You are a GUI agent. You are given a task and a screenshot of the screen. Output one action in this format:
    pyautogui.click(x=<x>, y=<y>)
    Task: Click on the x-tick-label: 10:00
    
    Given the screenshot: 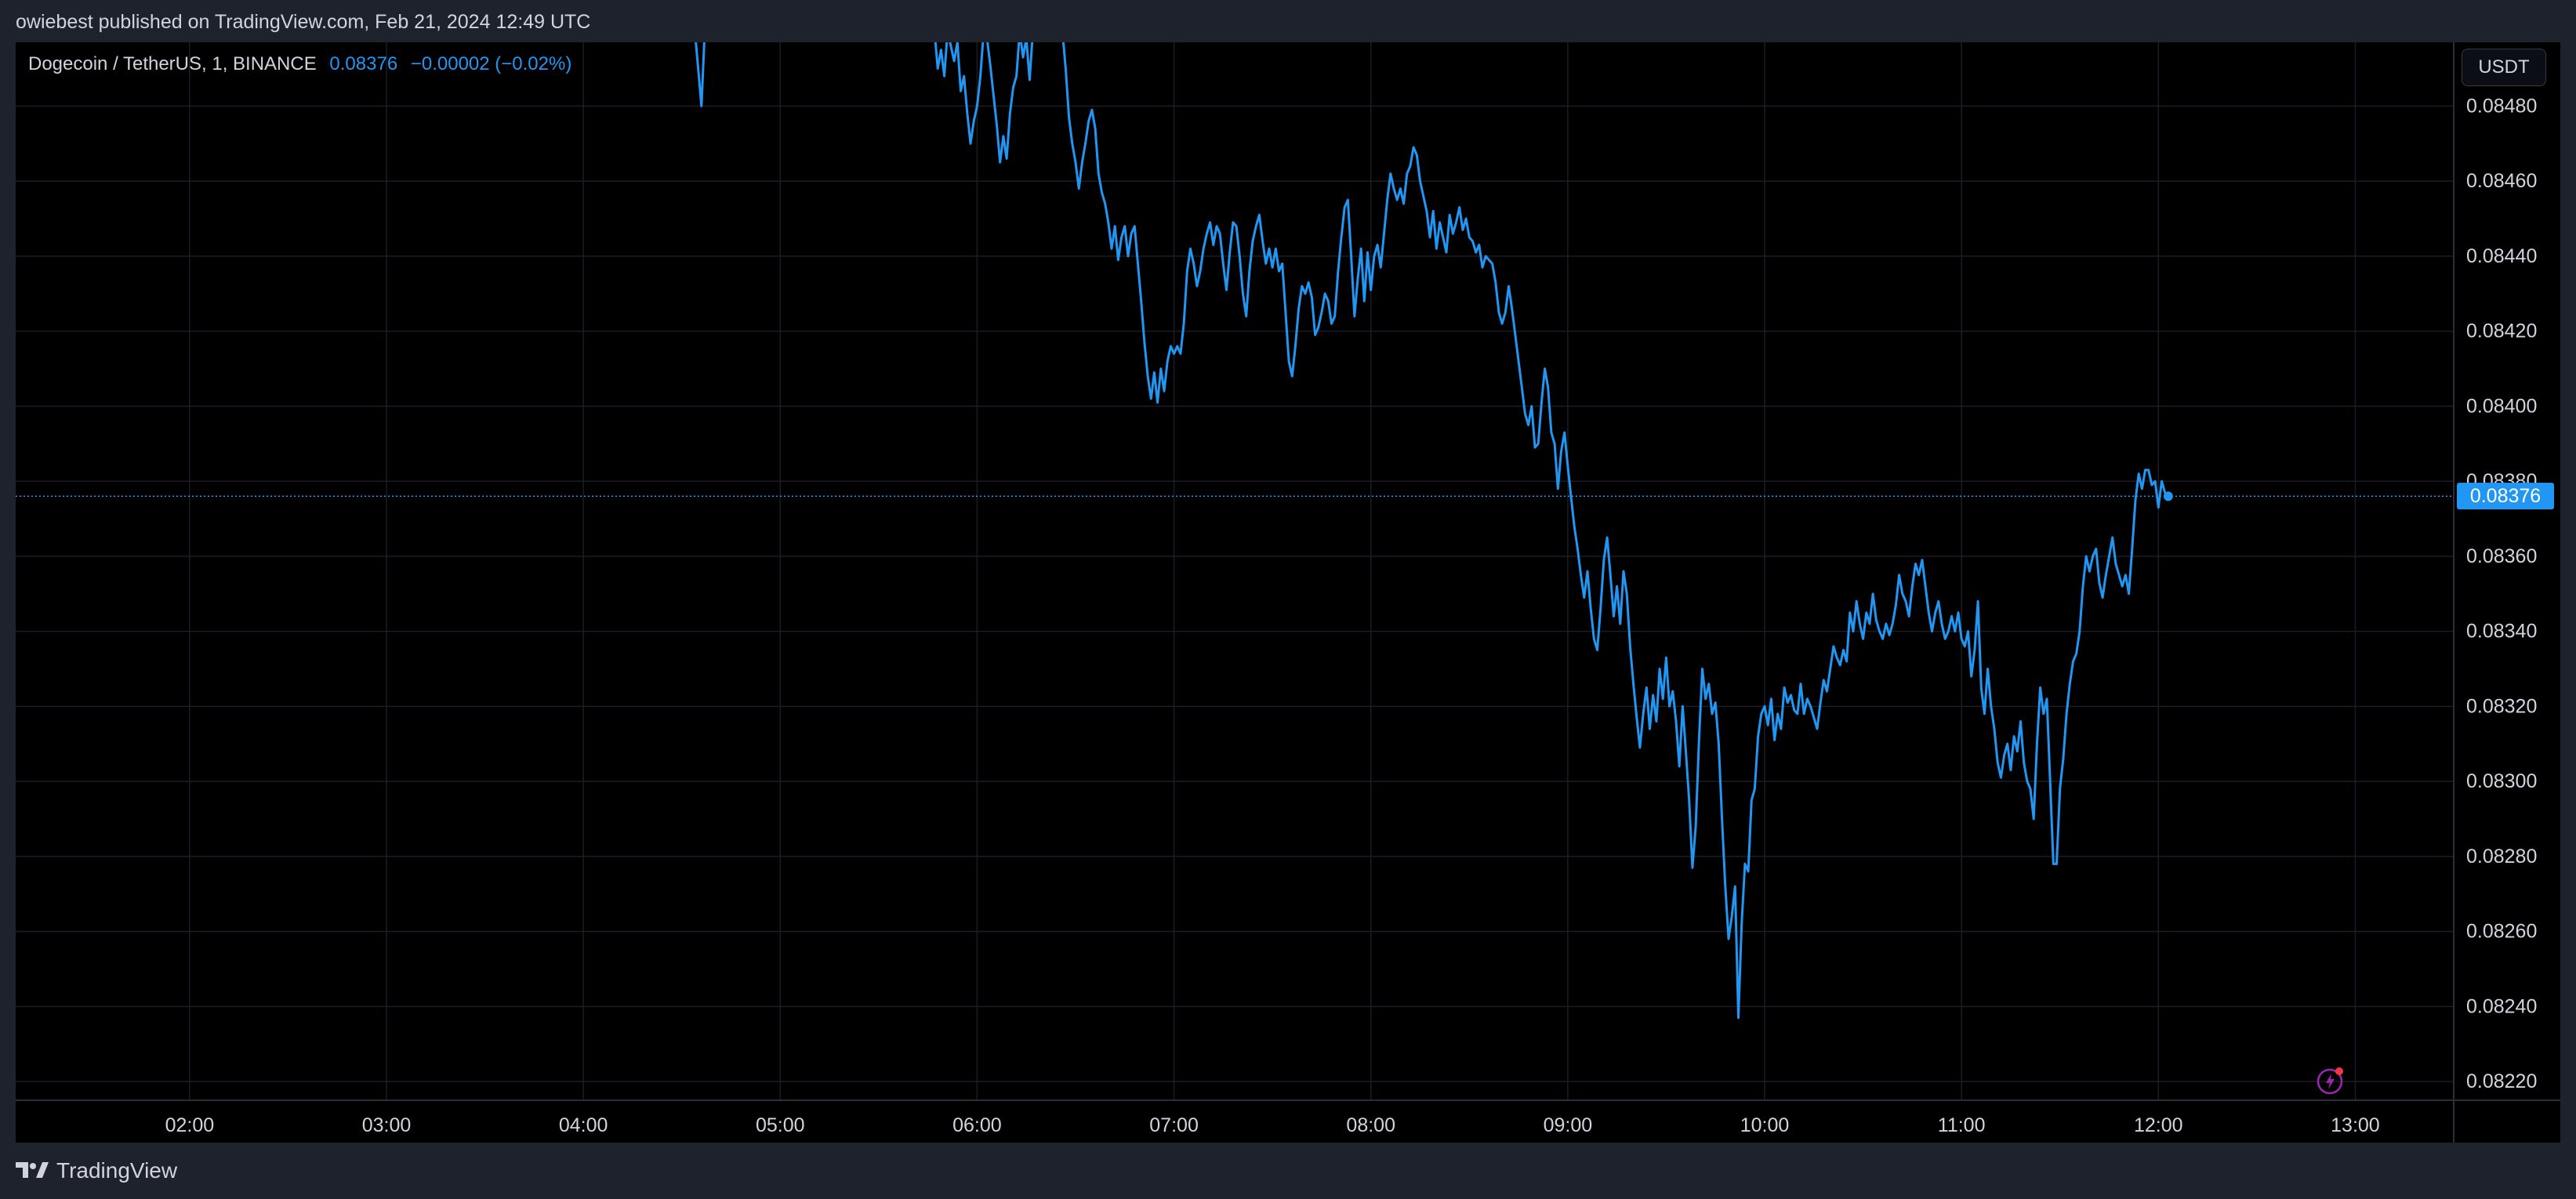 What is the action you would take?
    pyautogui.click(x=1765, y=1125)
    